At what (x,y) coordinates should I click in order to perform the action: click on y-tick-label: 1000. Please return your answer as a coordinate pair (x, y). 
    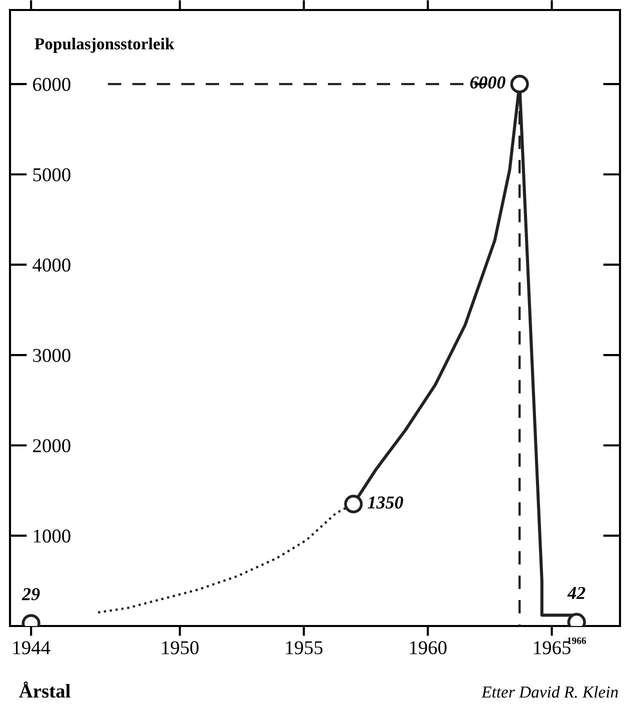
    Looking at the image, I should click on (52, 536).